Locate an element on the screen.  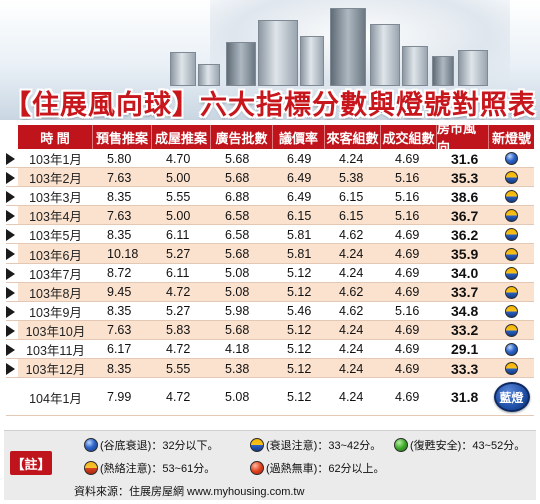
cell-visitors: 6.15 is located at coordinates (351, 196).